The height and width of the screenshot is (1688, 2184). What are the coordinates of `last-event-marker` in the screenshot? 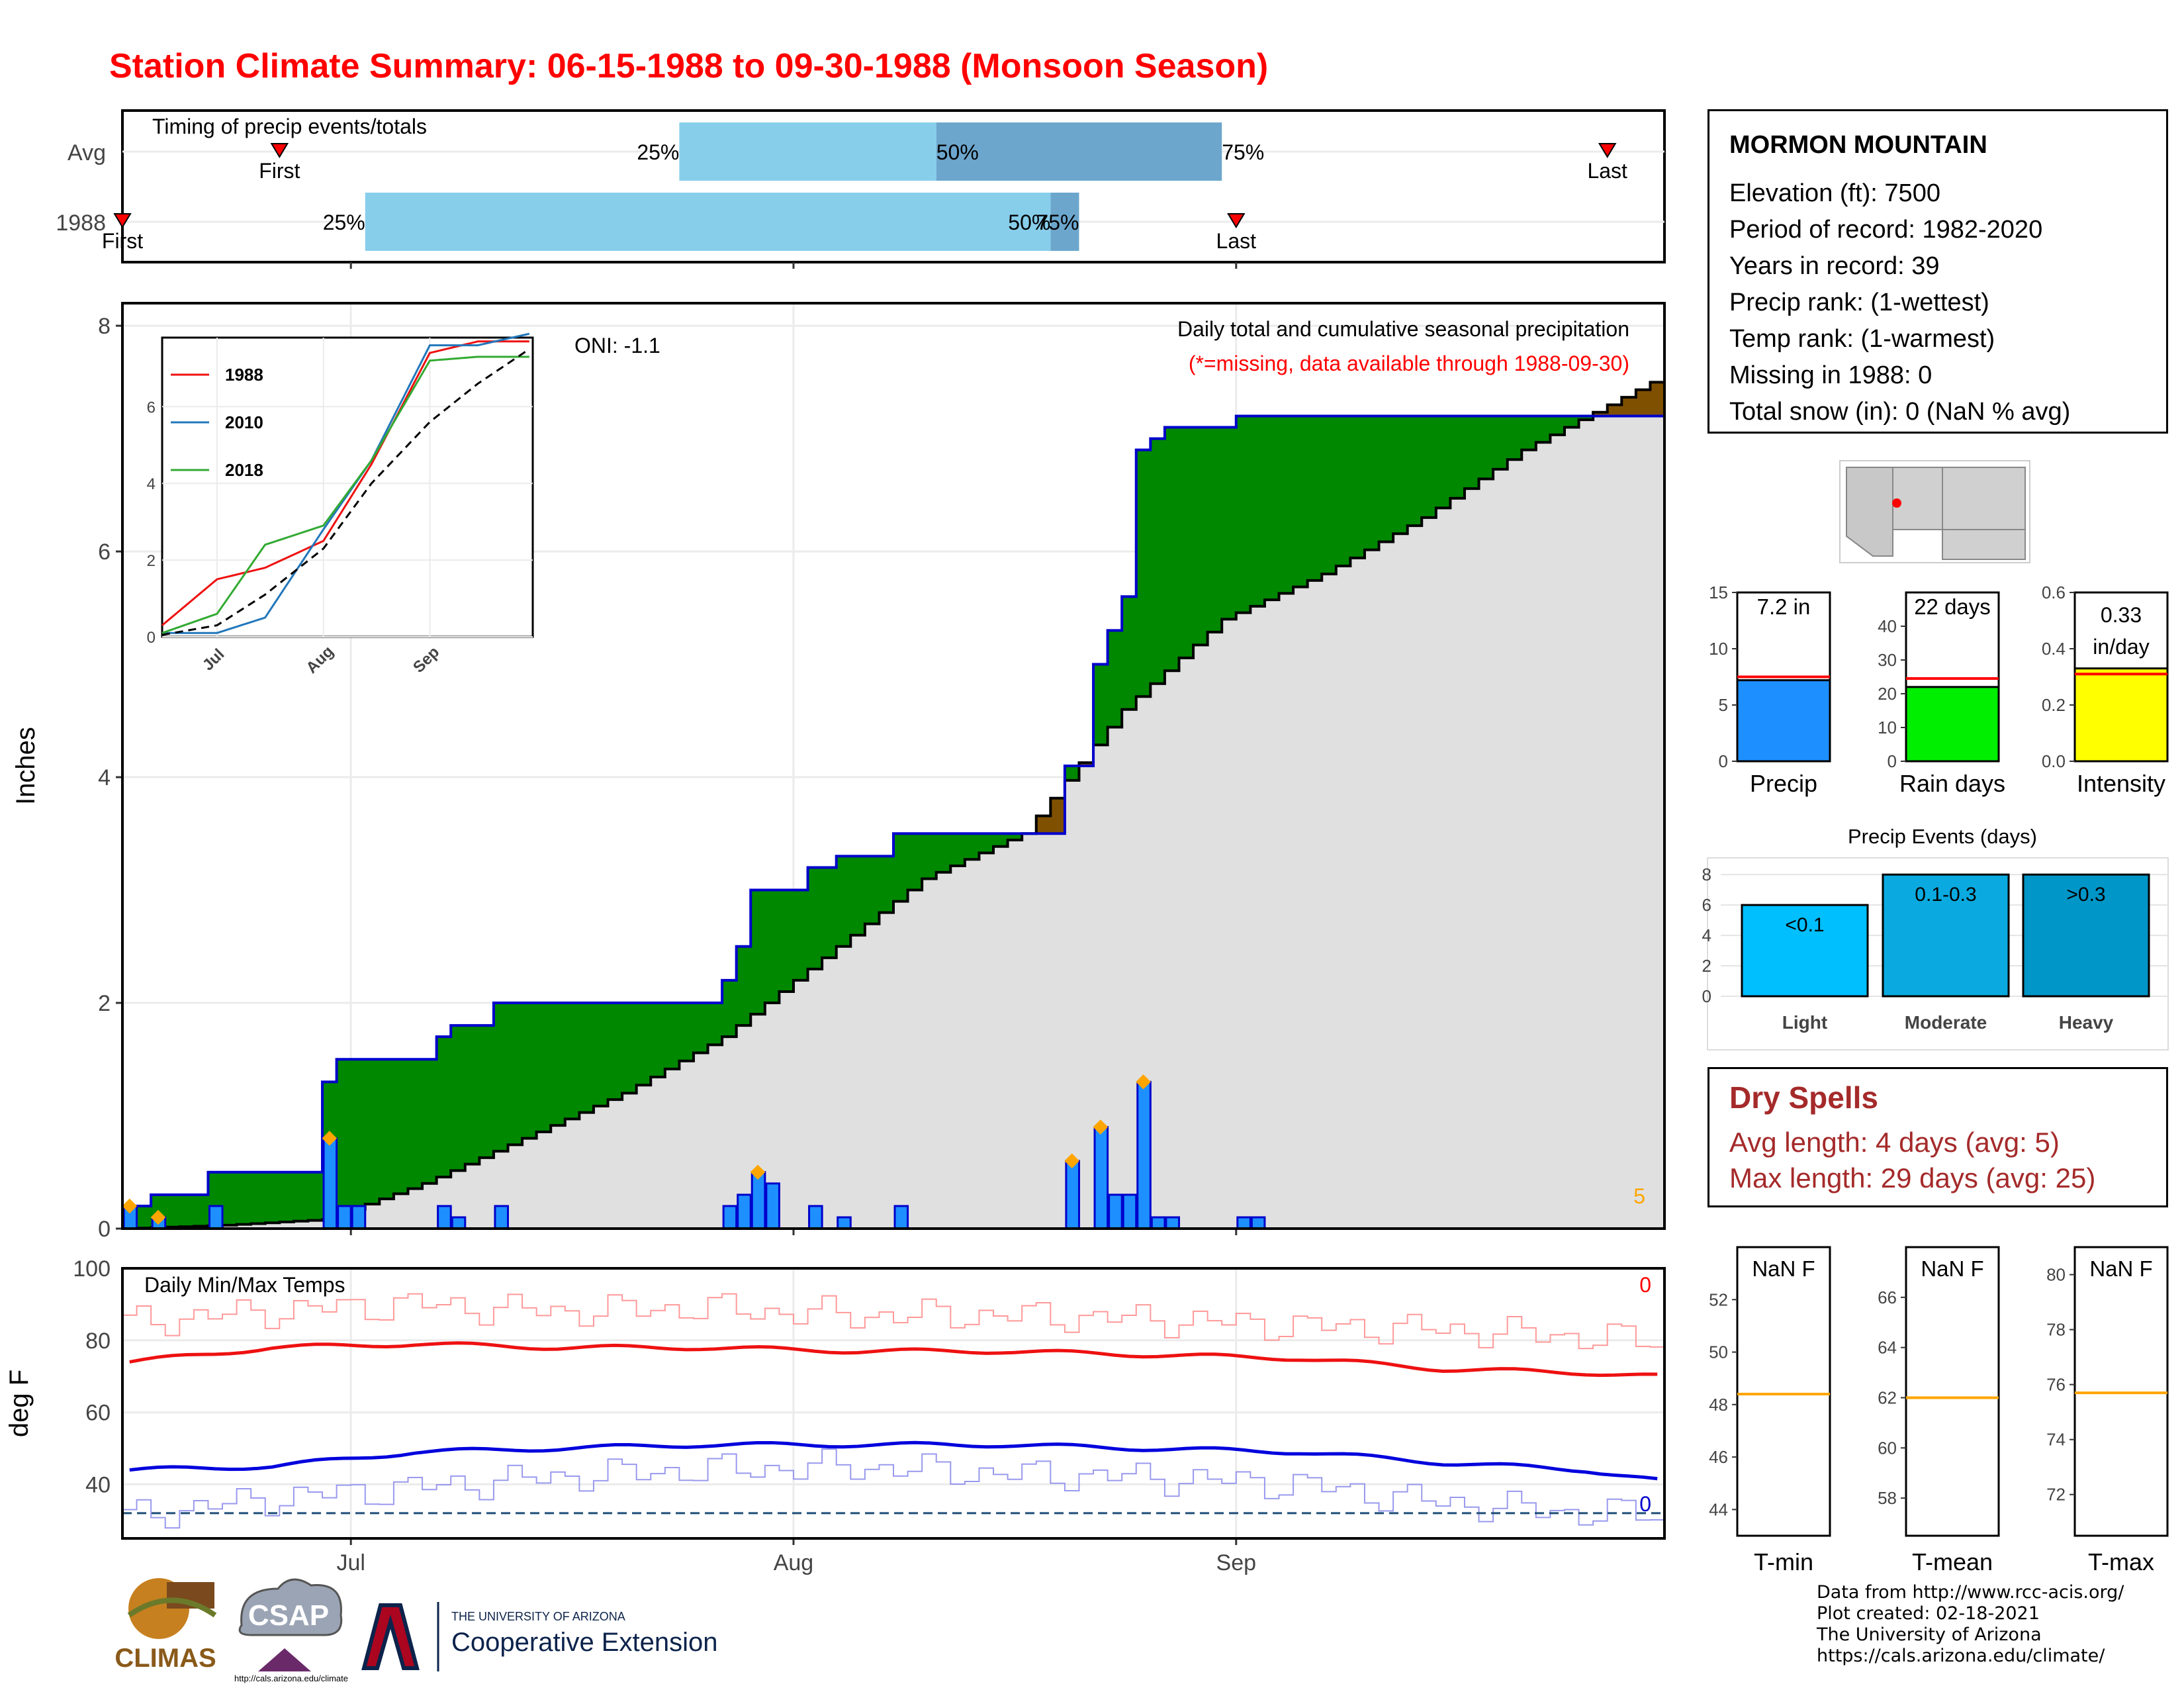 It's located at (1607, 150).